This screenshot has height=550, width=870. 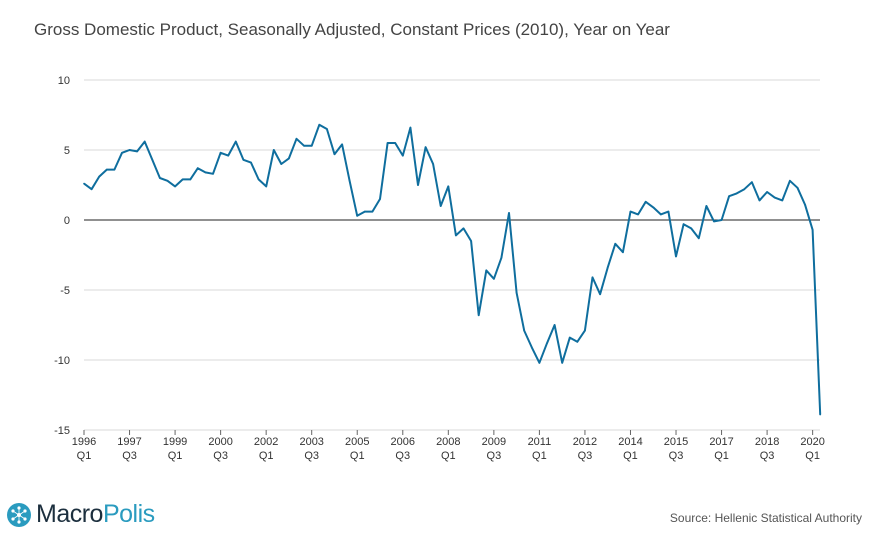 What do you see at coordinates (129, 442) in the screenshot?
I see `x-tick-year-label: 1997` at bounding box center [129, 442].